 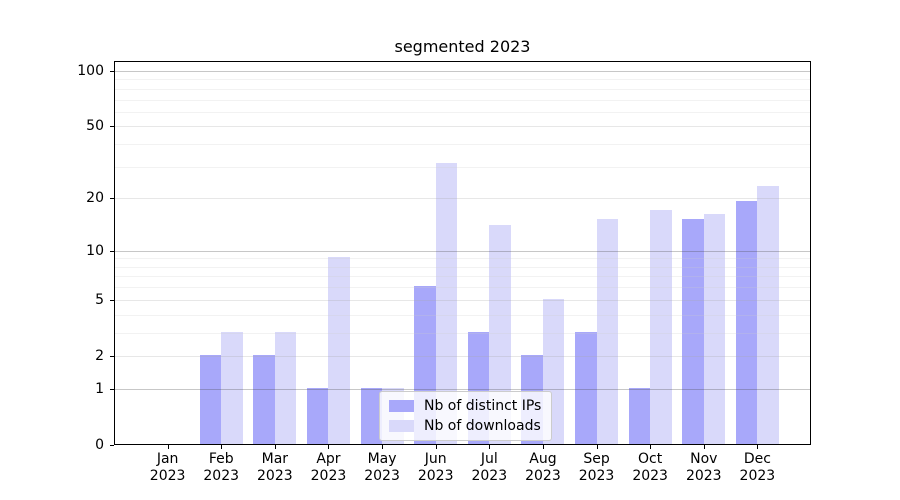 What do you see at coordinates (436, 447) in the screenshot?
I see `x-tick-mark-jun` at bounding box center [436, 447].